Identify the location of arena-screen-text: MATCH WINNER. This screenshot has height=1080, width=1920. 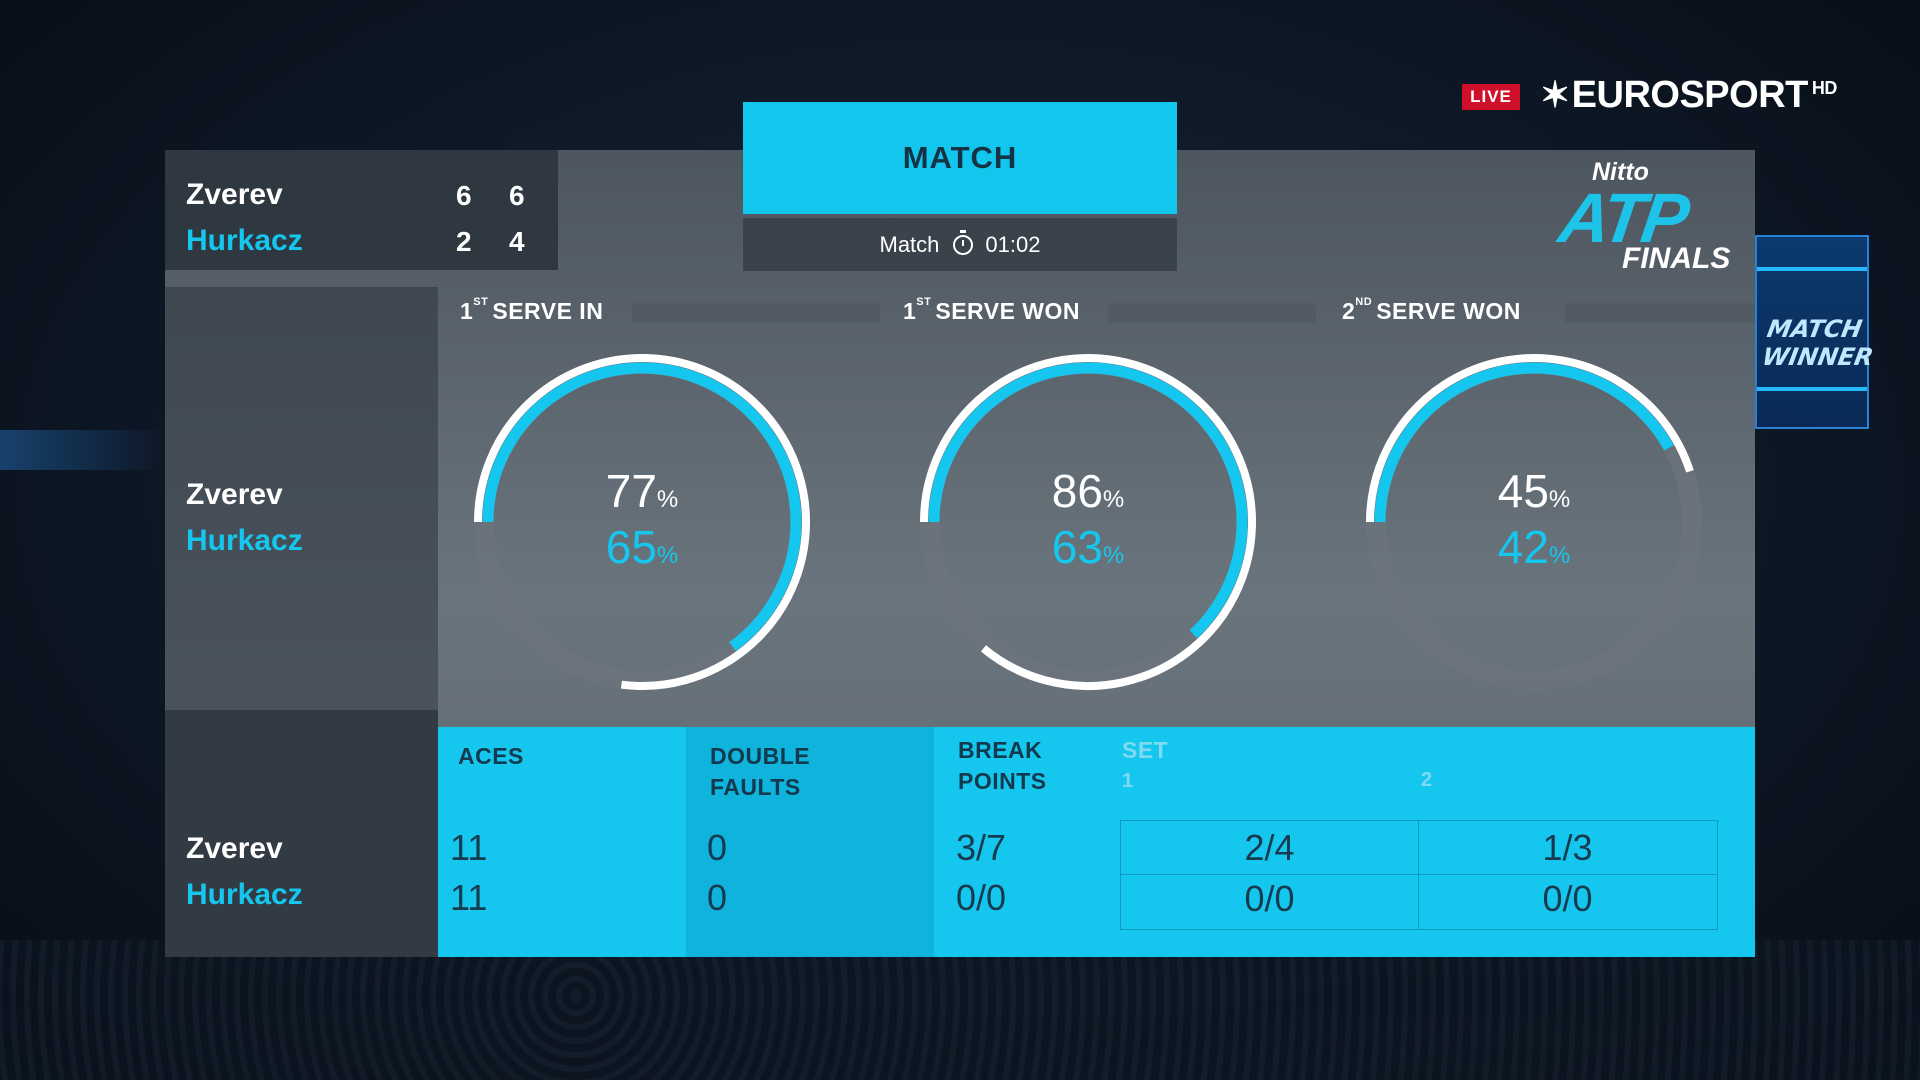
(1818, 343).